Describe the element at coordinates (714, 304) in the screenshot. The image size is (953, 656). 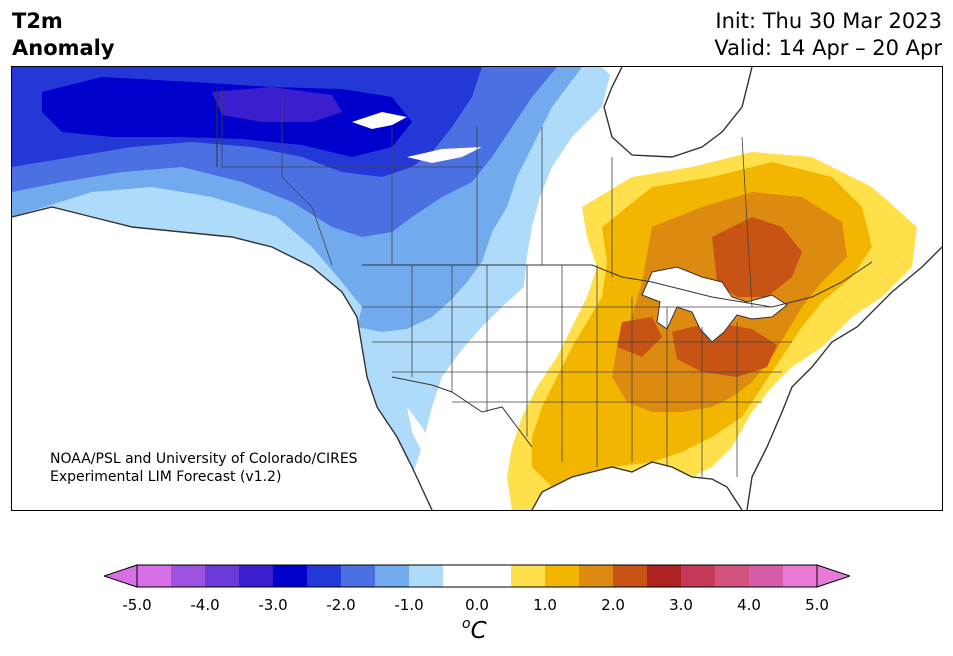
I see `great-lakes` at that location.